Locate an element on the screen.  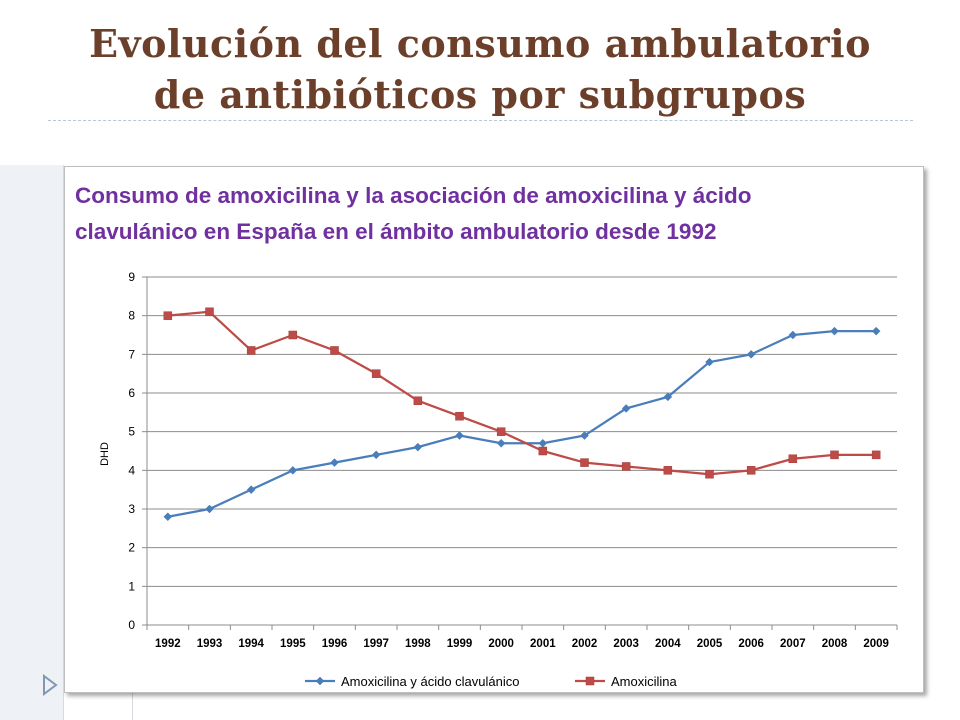
left-decor-line is located at coordinates (63, 442).